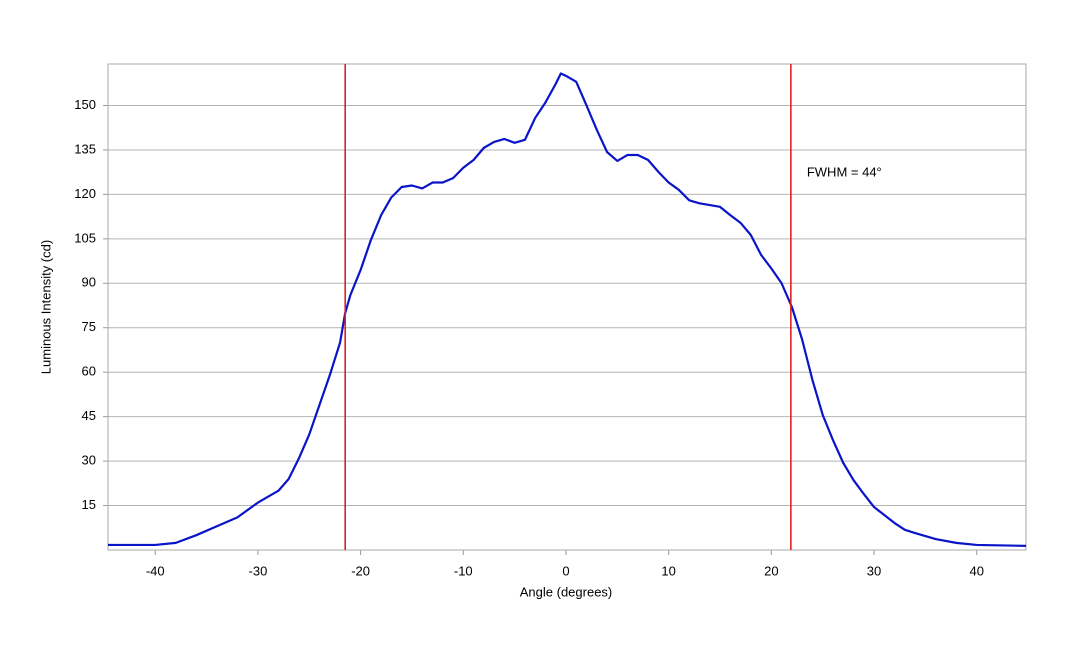  What do you see at coordinates (565, 570) in the screenshot?
I see `x-tick-label: 0` at bounding box center [565, 570].